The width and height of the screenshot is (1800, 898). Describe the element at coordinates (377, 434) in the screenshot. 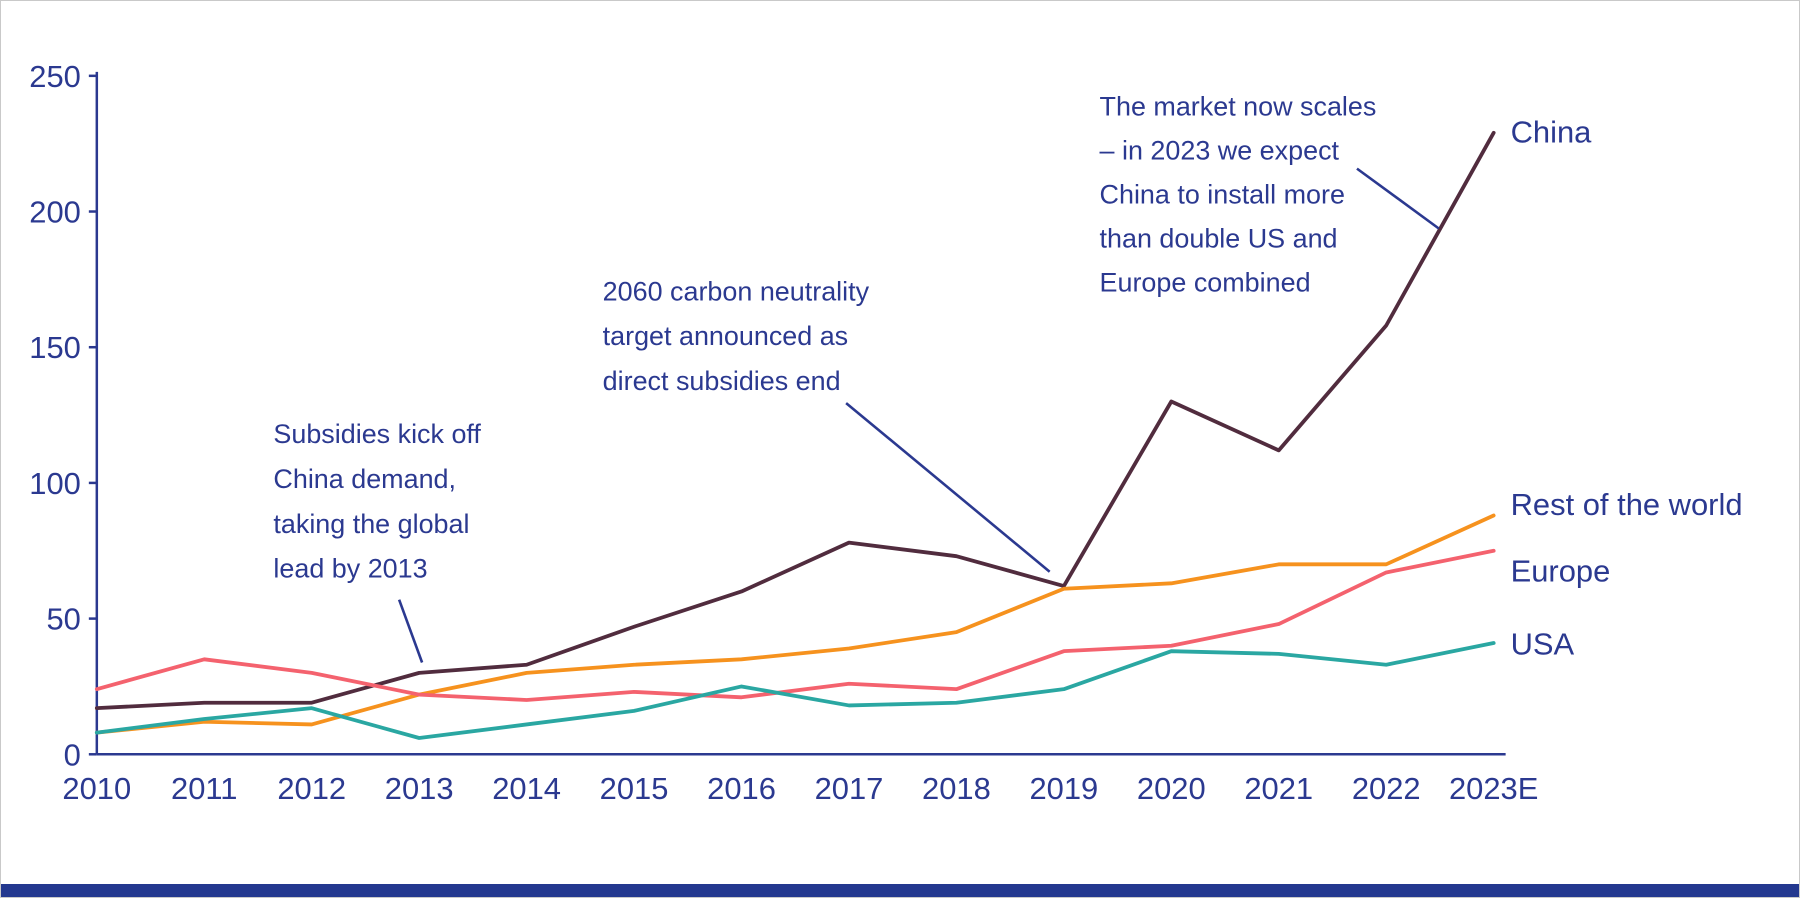

I see `annotation-1-text-line: Subsidies kick off` at that location.